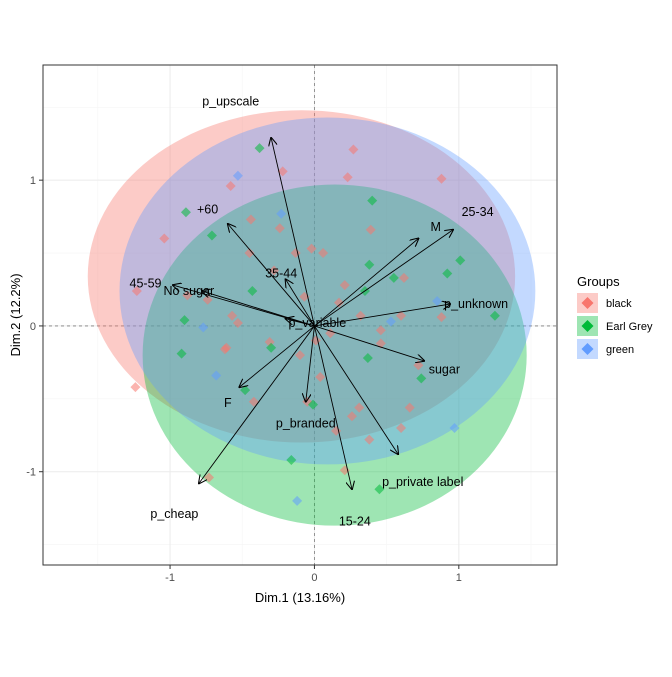  I want to click on arrow-p-branded, so click(310, 363).